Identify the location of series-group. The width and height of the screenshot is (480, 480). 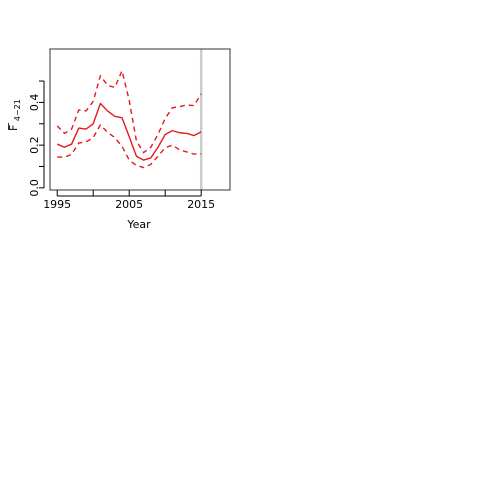
(129, 119).